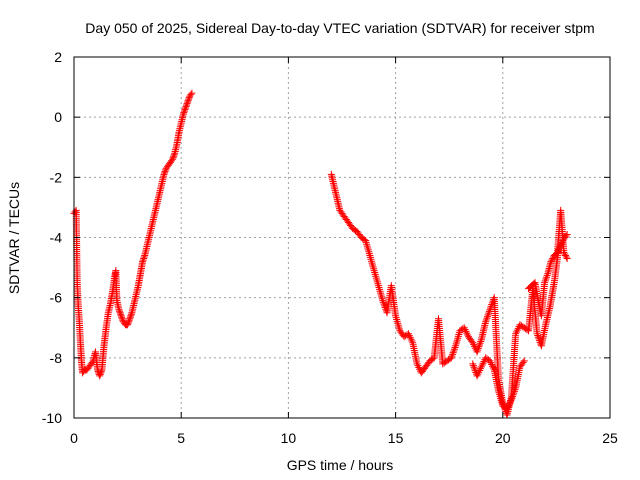 Image resolution: width=640 pixels, height=480 pixels. What do you see at coordinates (56, 358) in the screenshot?
I see `y-tick-label: -8` at bounding box center [56, 358].